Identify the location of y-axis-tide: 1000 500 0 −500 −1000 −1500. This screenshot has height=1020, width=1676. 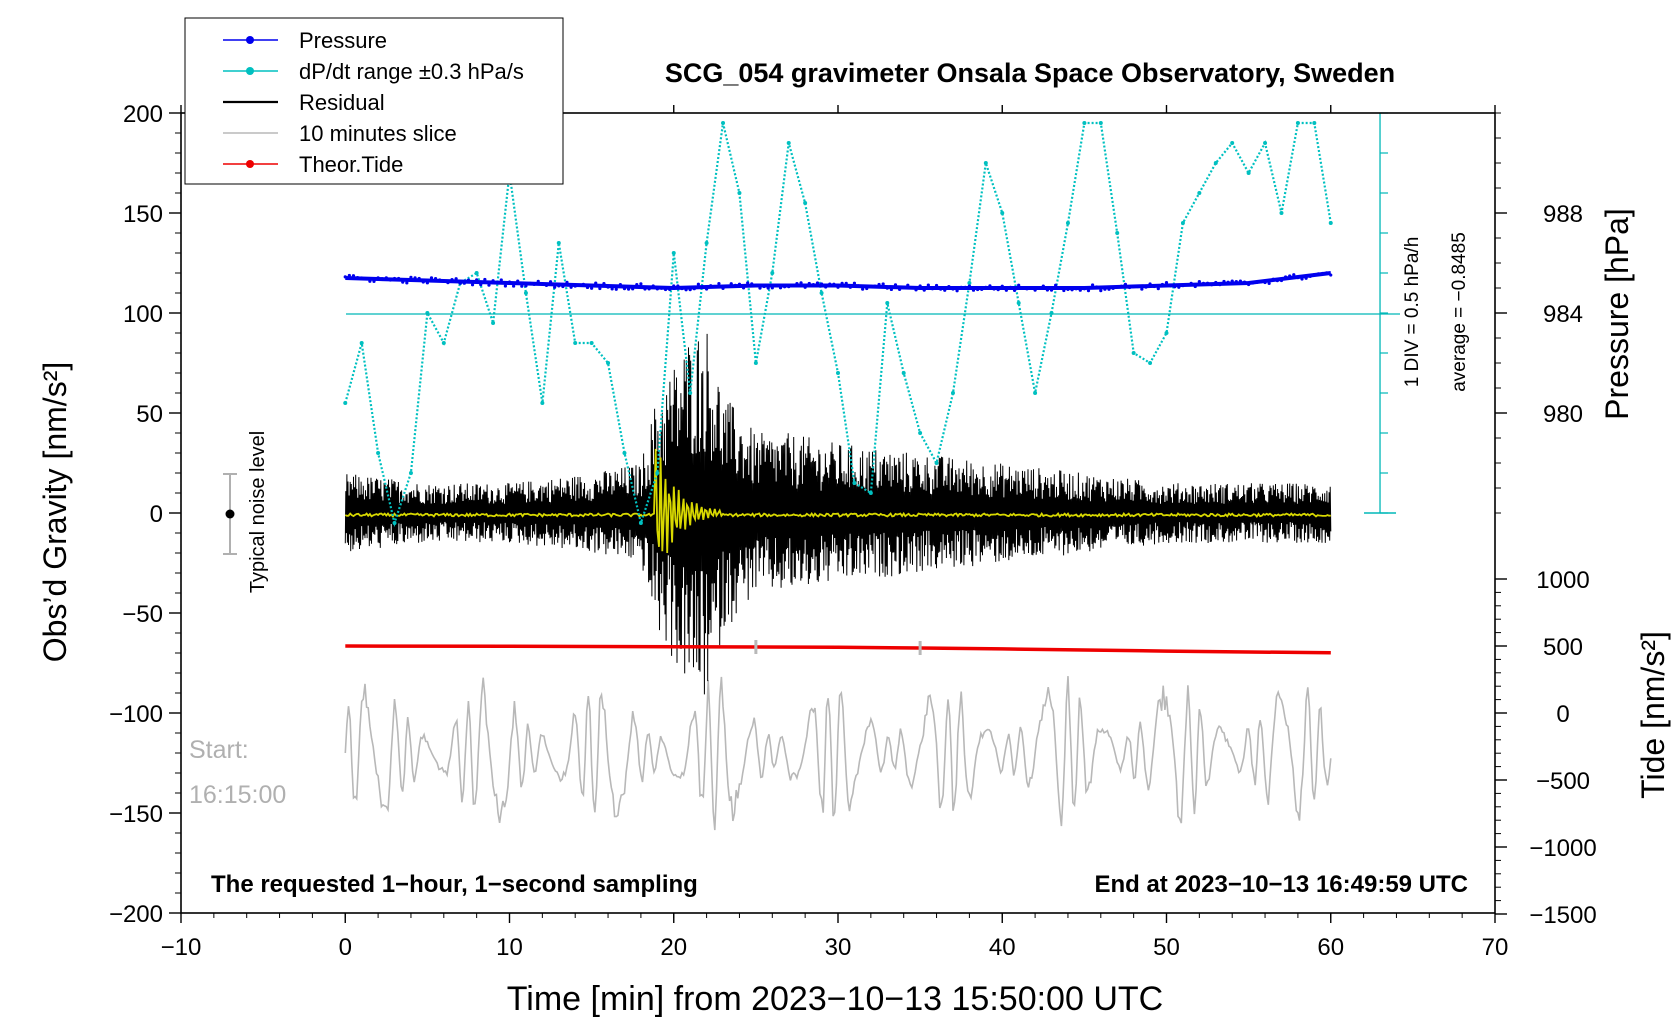
(1546, 748).